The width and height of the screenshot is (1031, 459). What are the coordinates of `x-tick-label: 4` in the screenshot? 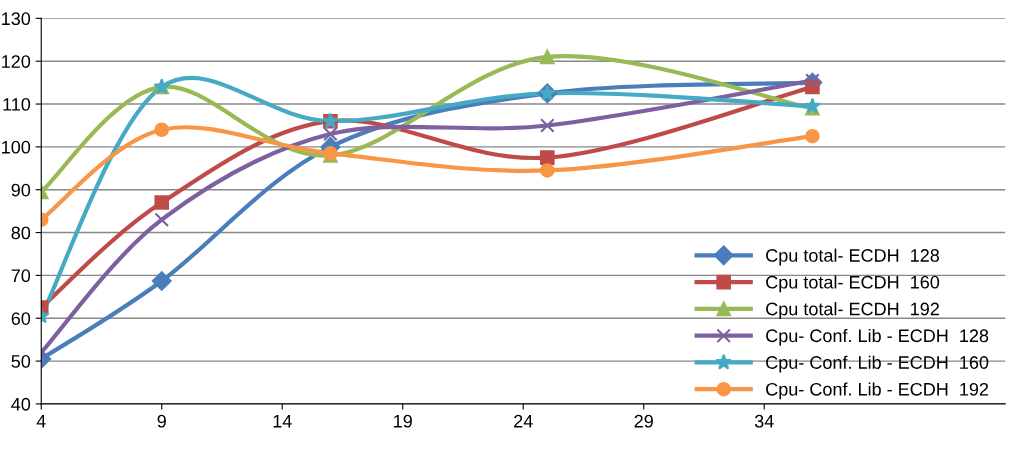 It's located at (41, 421).